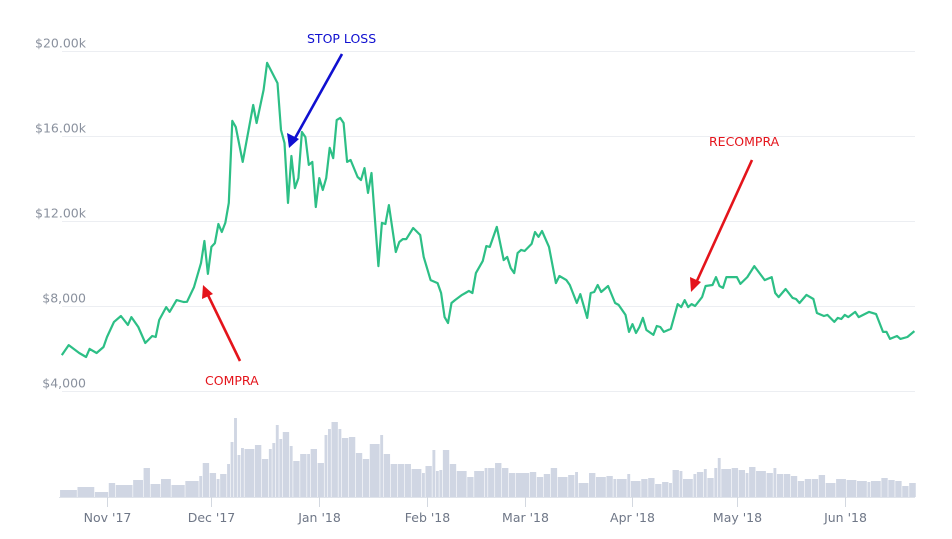 The height and width of the screenshot is (539, 952). What do you see at coordinates (737, 517) in the screenshot?
I see `x-tick-label: May '18` at bounding box center [737, 517].